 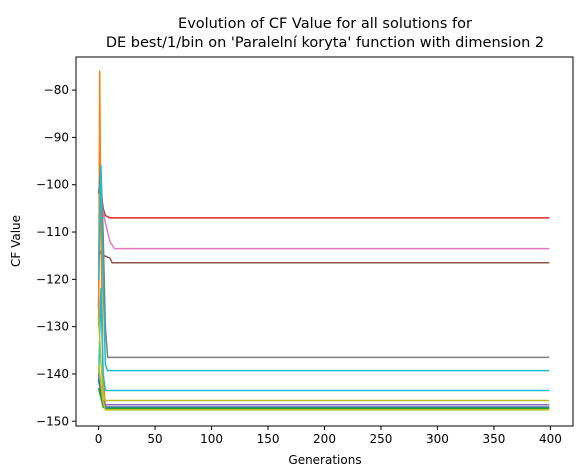 What do you see at coordinates (52, 279) in the screenshot?
I see `y-tick-label: −120` at bounding box center [52, 279].